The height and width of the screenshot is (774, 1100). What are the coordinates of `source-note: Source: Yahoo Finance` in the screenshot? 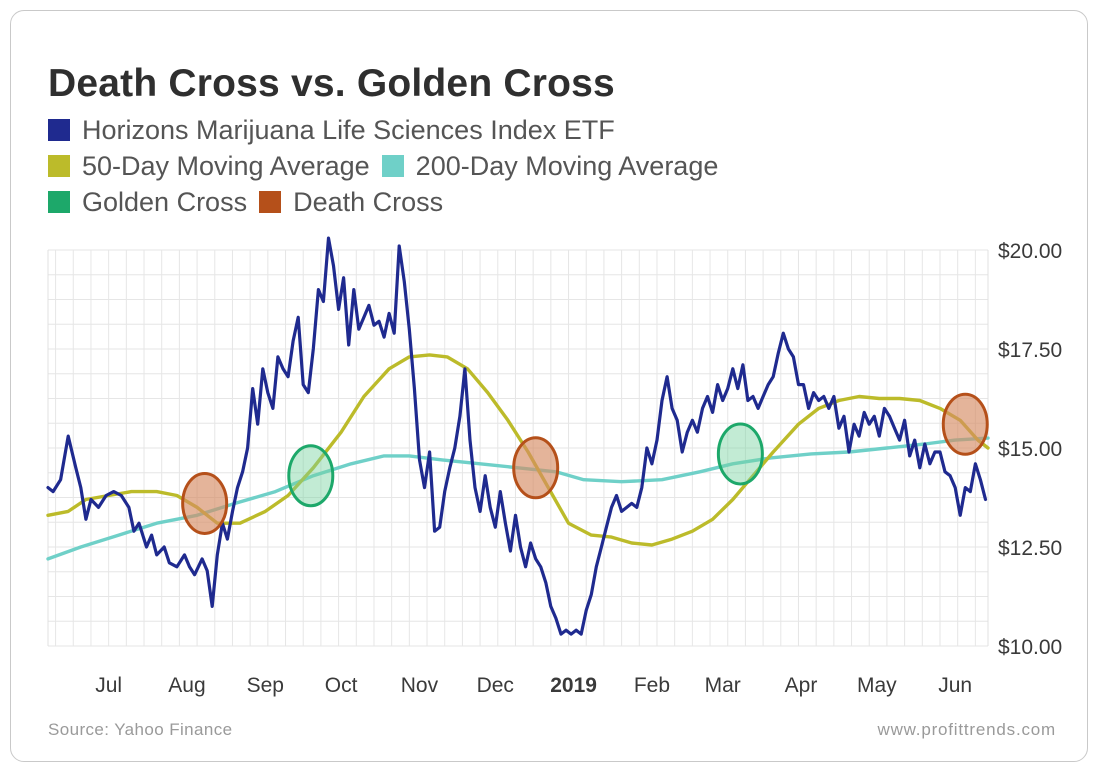 It's located at (140, 729).